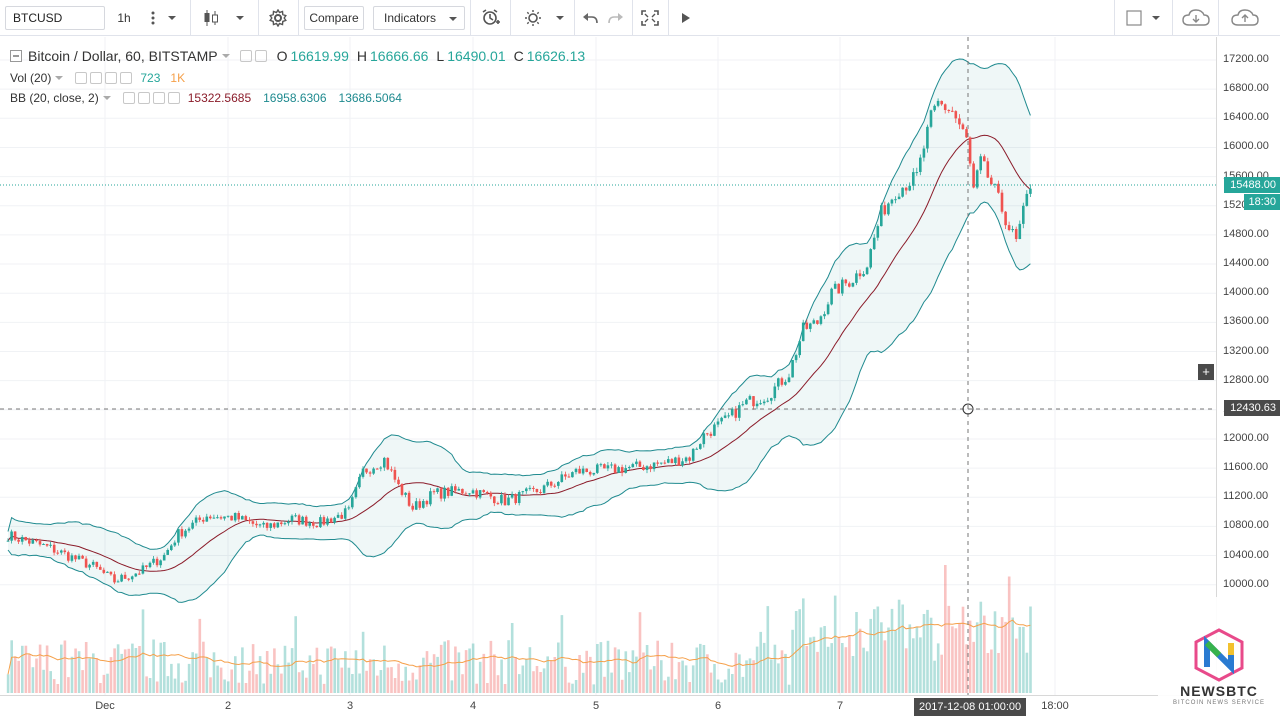  I want to click on more-intervals-icon, so click(153, 18).